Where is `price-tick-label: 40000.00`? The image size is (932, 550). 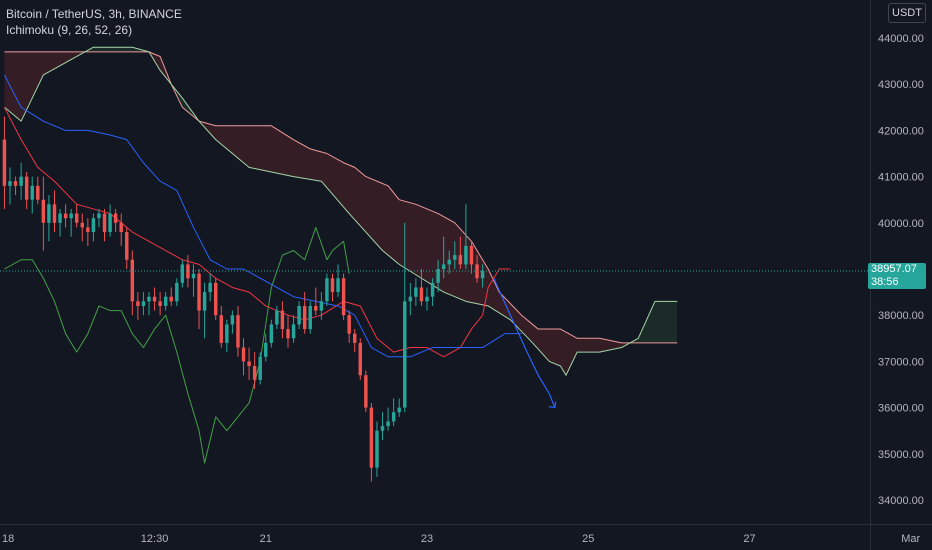
price-tick-label: 40000.00 is located at coordinates (901, 224).